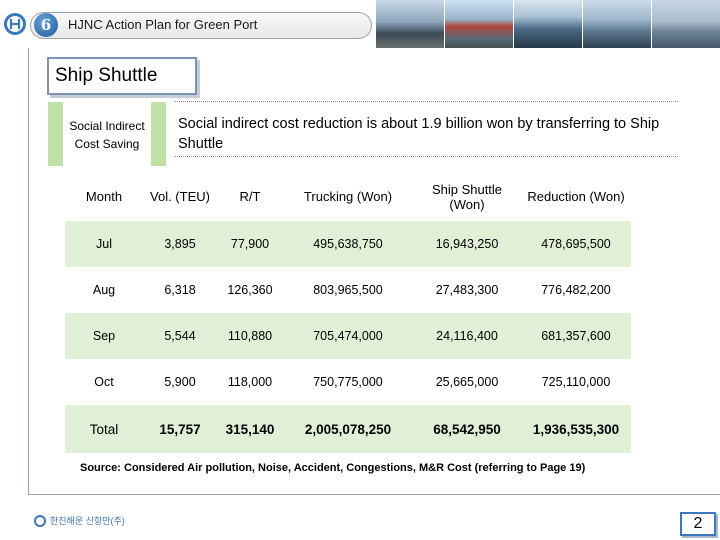  What do you see at coordinates (409, 24) in the screenshot?
I see `port-crane-photo` at bounding box center [409, 24].